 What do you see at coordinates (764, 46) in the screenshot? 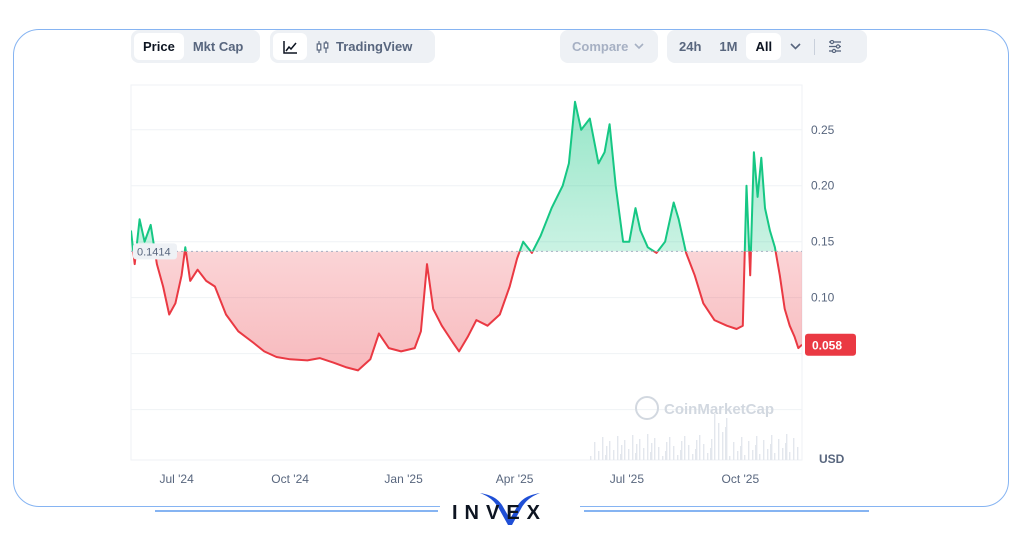
I see `range-all: All` at bounding box center [764, 46].